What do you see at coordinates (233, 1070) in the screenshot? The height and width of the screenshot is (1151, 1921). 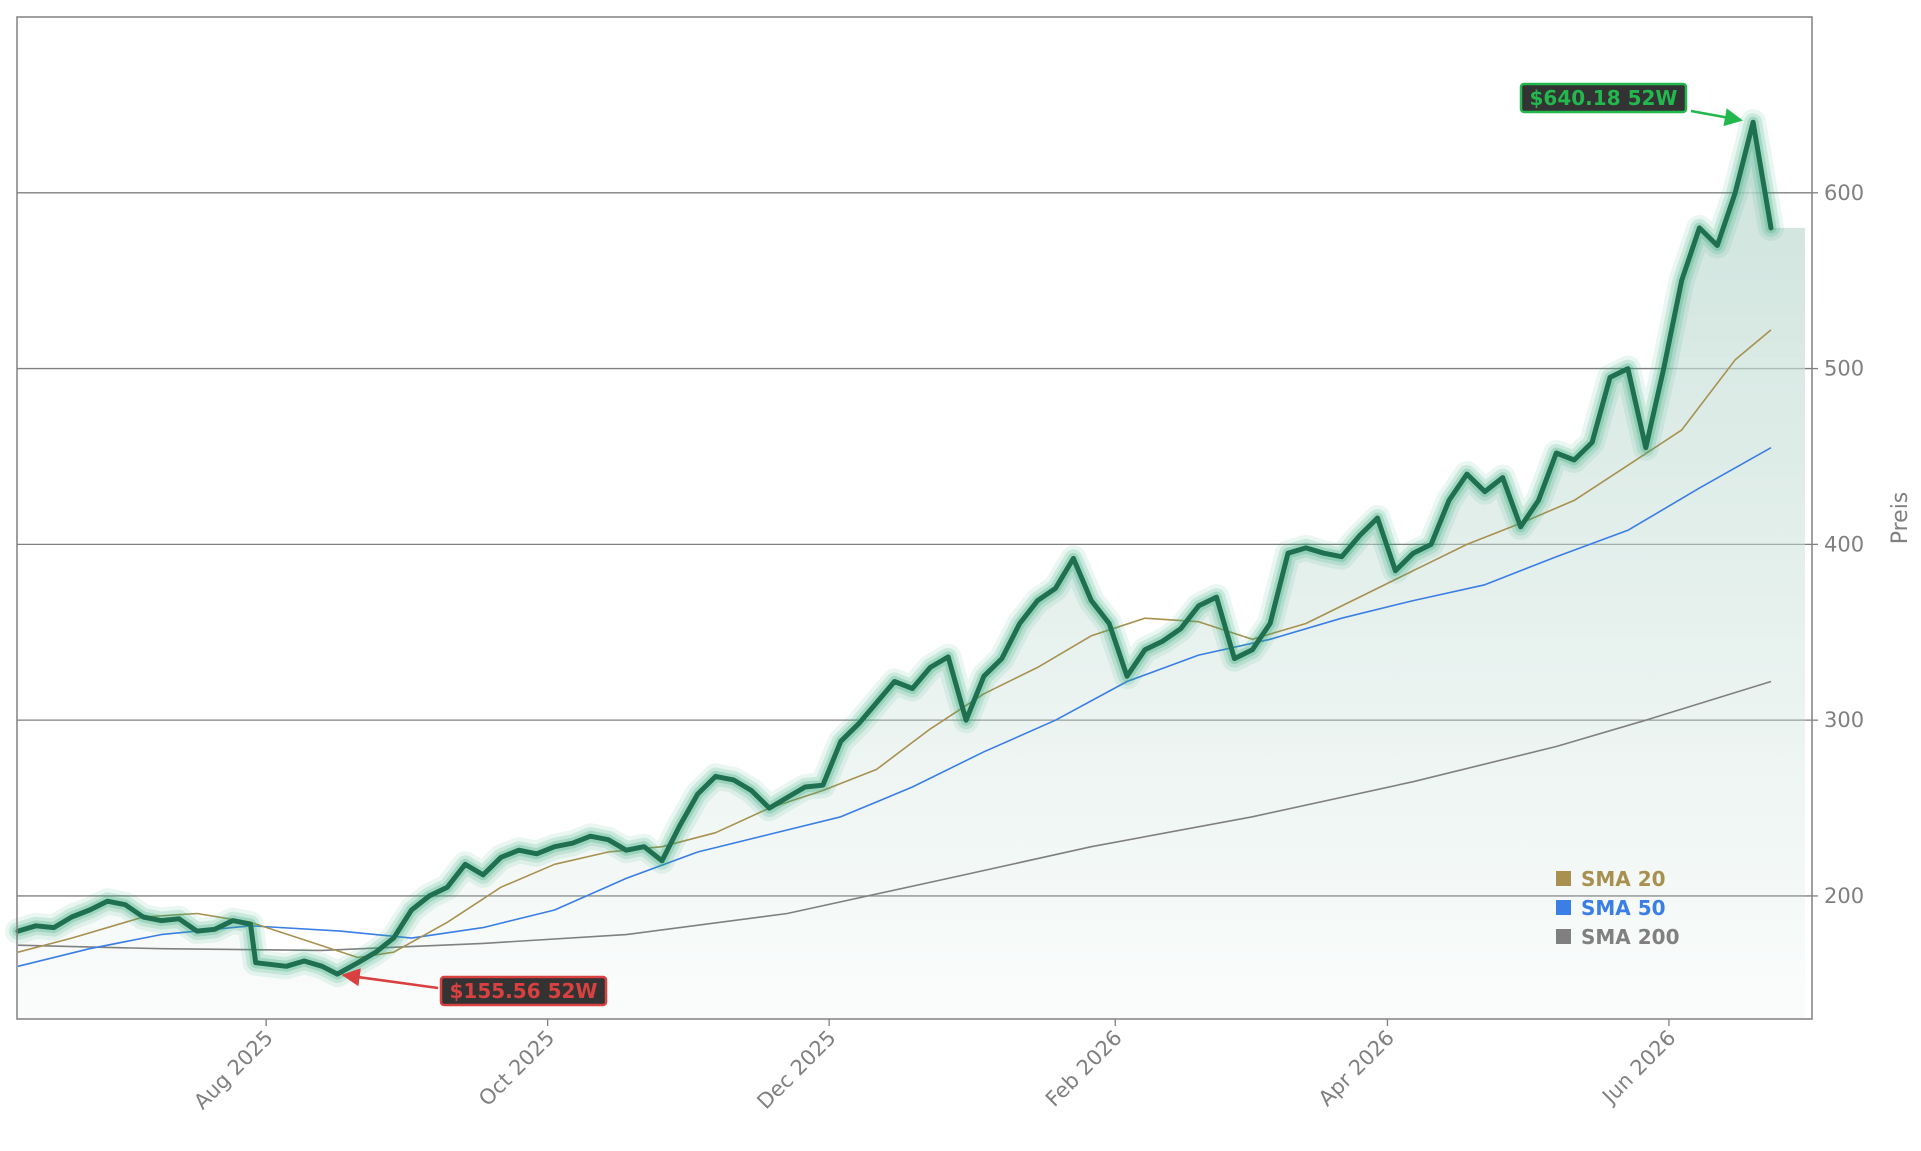 I see `x-tick-label: Aug 2025` at bounding box center [233, 1070].